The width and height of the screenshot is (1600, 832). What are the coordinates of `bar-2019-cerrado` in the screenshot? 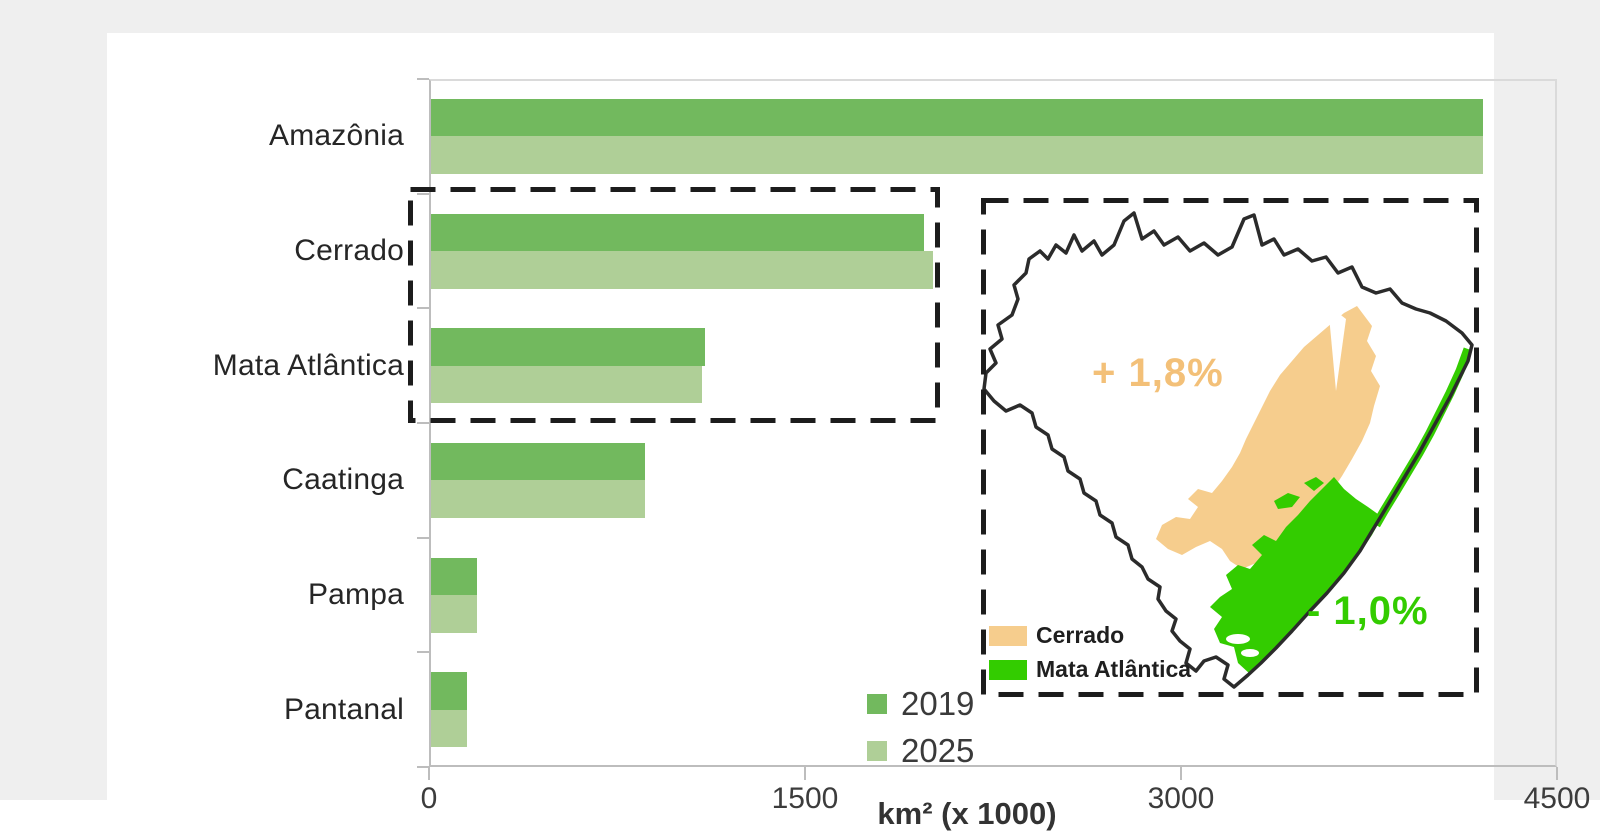 It's located at (678, 232).